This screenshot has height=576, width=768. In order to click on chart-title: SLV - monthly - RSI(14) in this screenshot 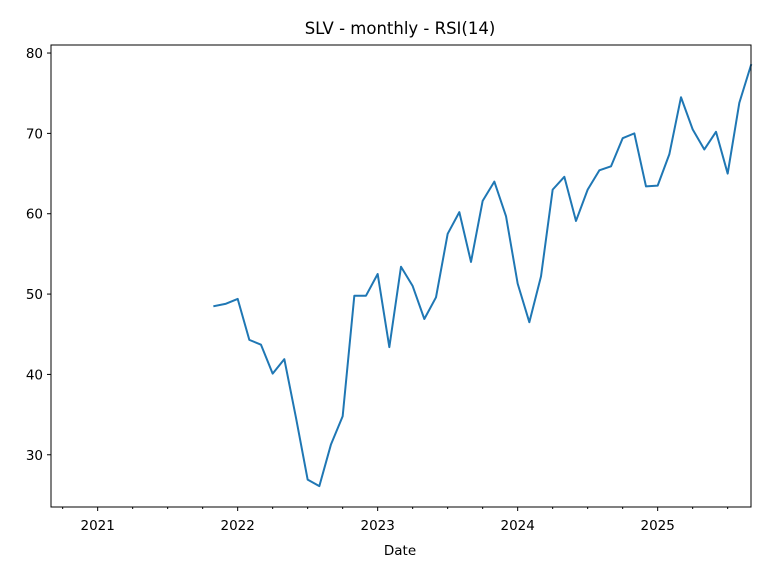, I will do `click(400, 28)`.